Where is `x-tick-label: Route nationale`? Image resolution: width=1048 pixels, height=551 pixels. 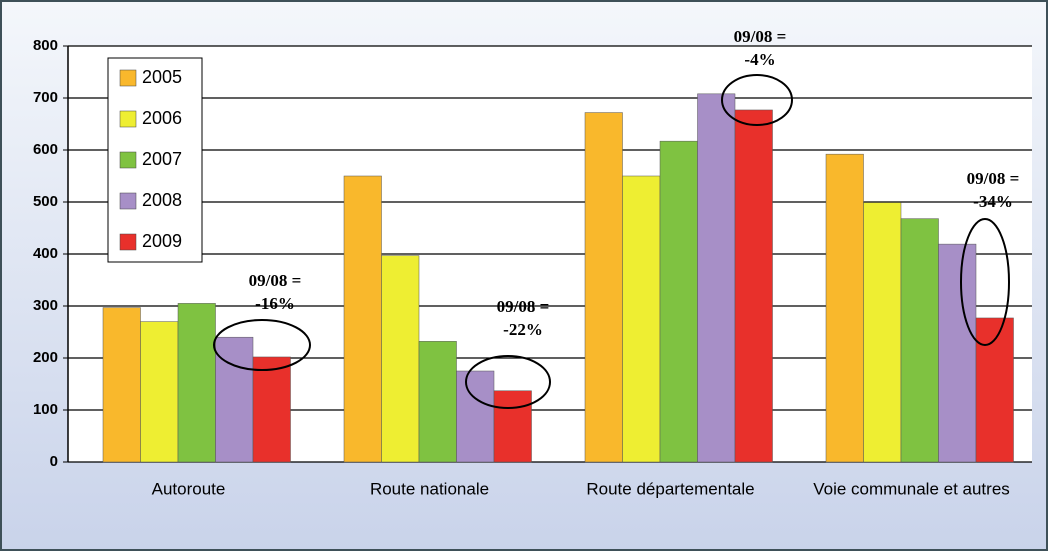 x-tick-label: Route nationale is located at coordinates (429, 488).